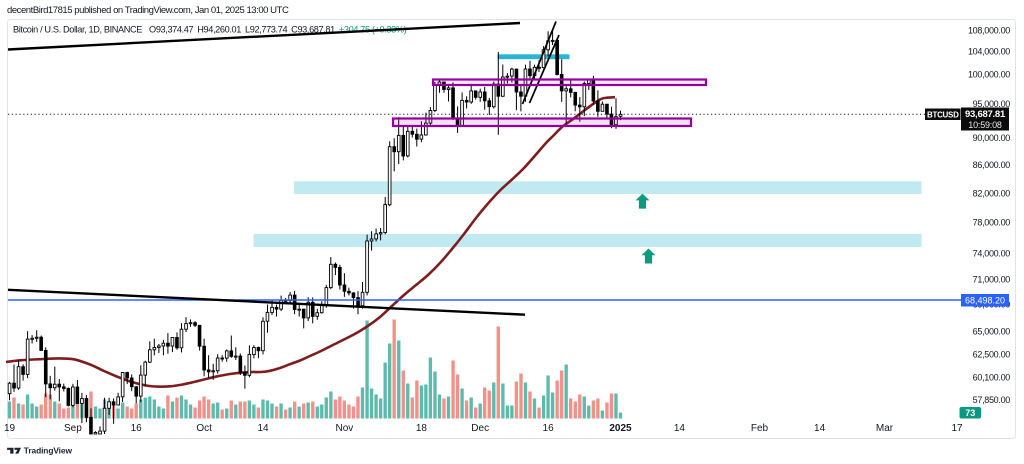 Image resolution: width=1024 pixels, height=464 pixels. What do you see at coordinates (992, 354) in the screenshot?
I see `svg-text: 62,500.00` at bounding box center [992, 354].